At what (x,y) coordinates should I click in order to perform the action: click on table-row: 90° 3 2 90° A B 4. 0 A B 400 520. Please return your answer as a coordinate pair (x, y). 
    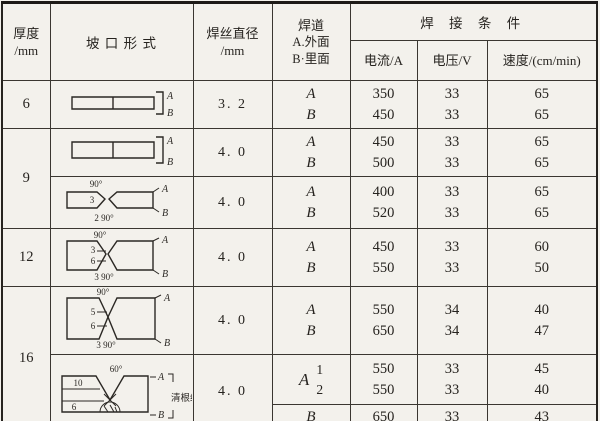
    Looking at the image, I should click on (300, 202).